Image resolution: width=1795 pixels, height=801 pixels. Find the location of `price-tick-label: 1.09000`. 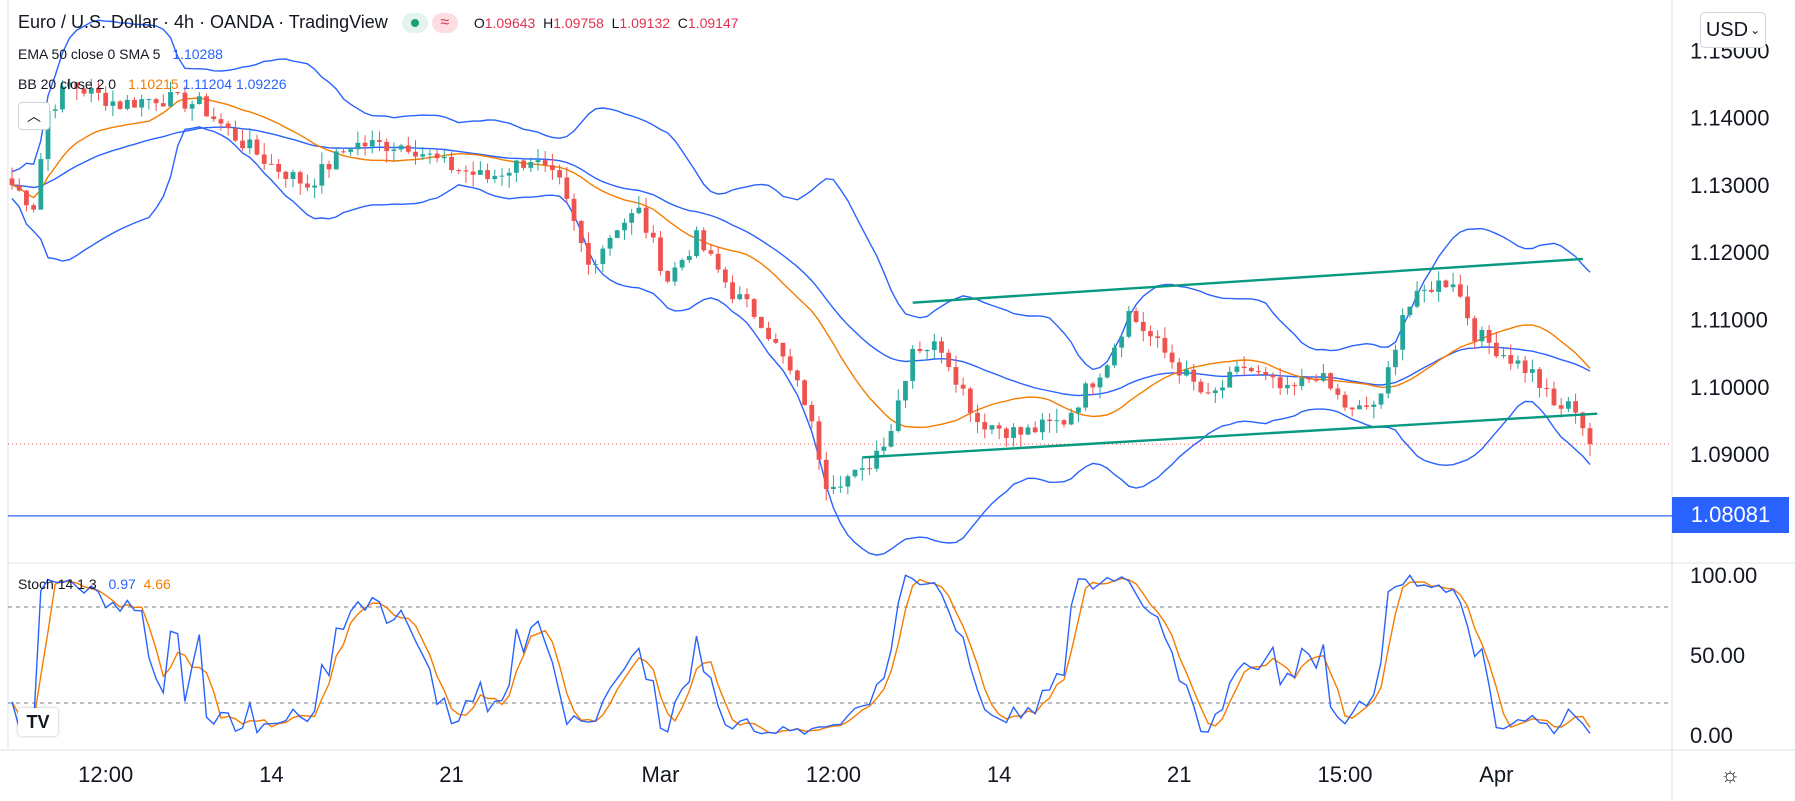

price-tick-label: 1.09000 is located at coordinates (1730, 454).